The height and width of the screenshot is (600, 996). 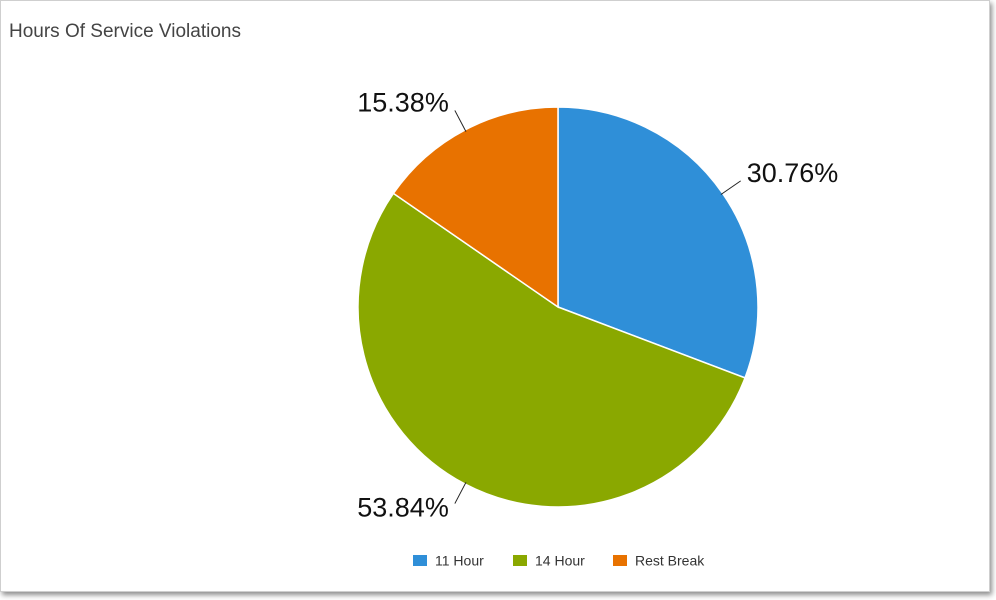 I want to click on legend-label: 11 Hour, so click(x=459, y=561).